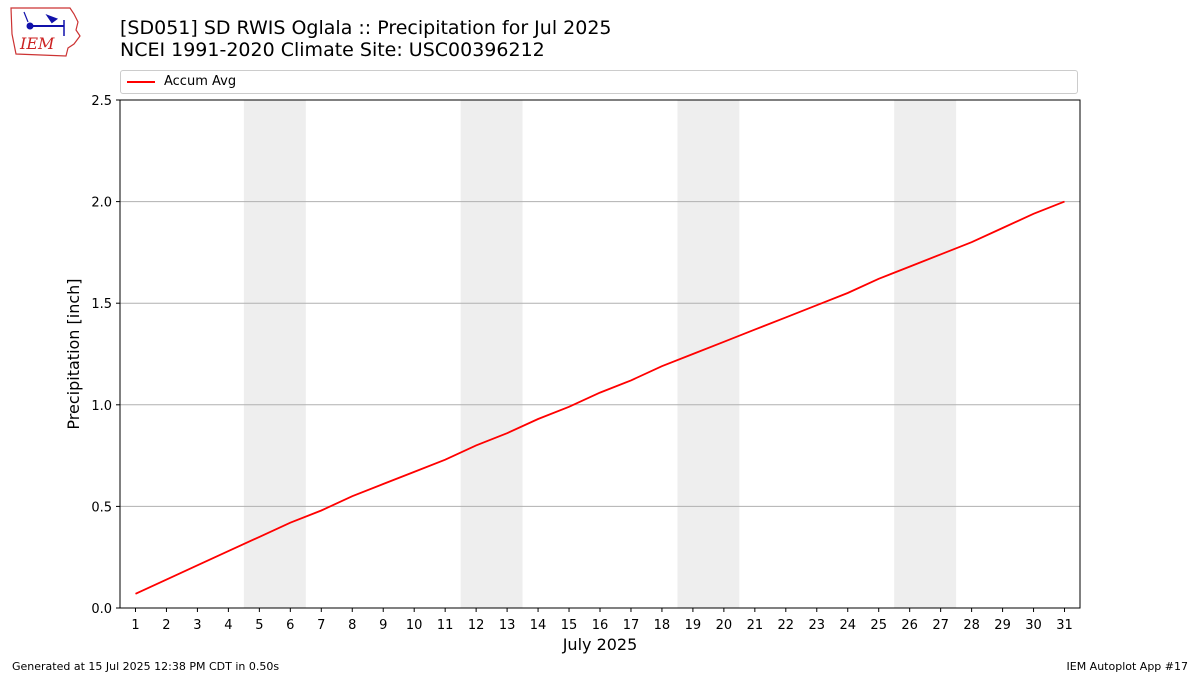  Describe the element at coordinates (693, 625) in the screenshot. I see `x-tick-label: 19` at that location.